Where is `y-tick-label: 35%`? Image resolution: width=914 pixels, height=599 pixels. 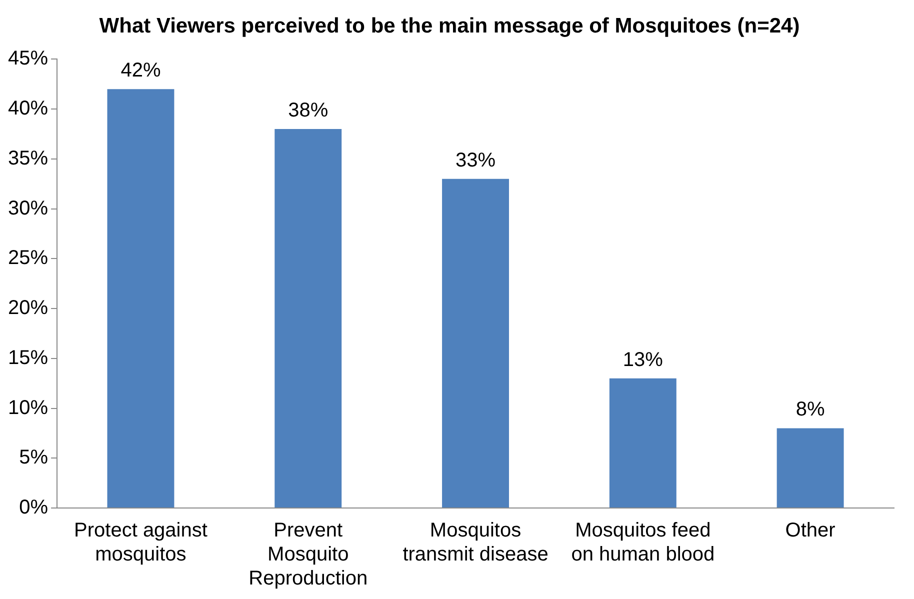
y-tick-label: 35% is located at coordinates (28, 158).